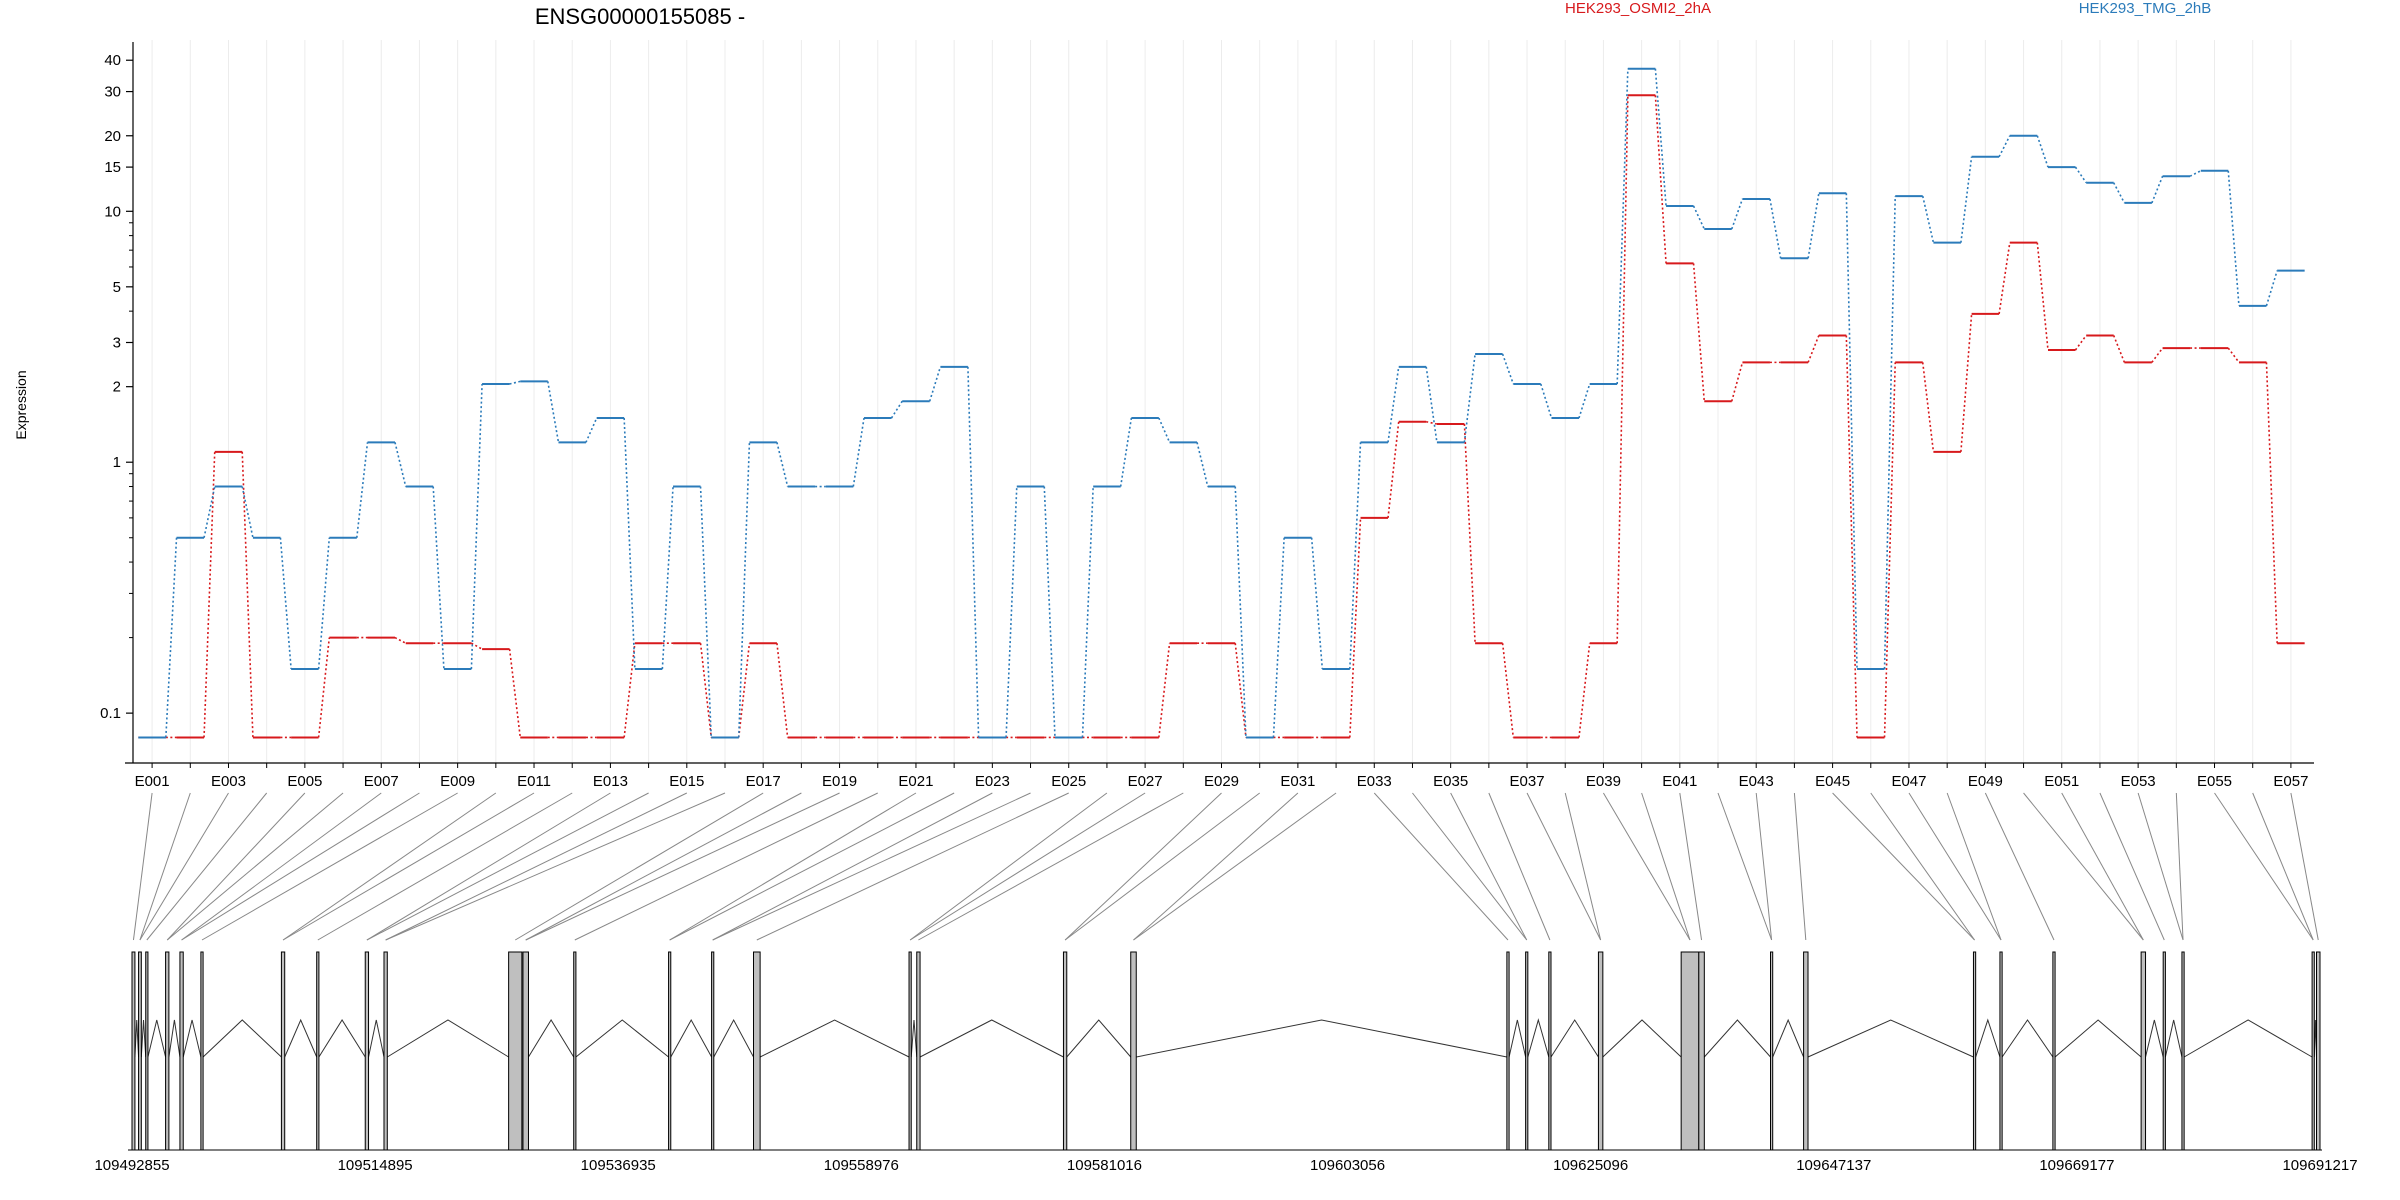 The height and width of the screenshot is (1200, 2400). I want to click on x-tick-label: E057, so click(2290, 781).